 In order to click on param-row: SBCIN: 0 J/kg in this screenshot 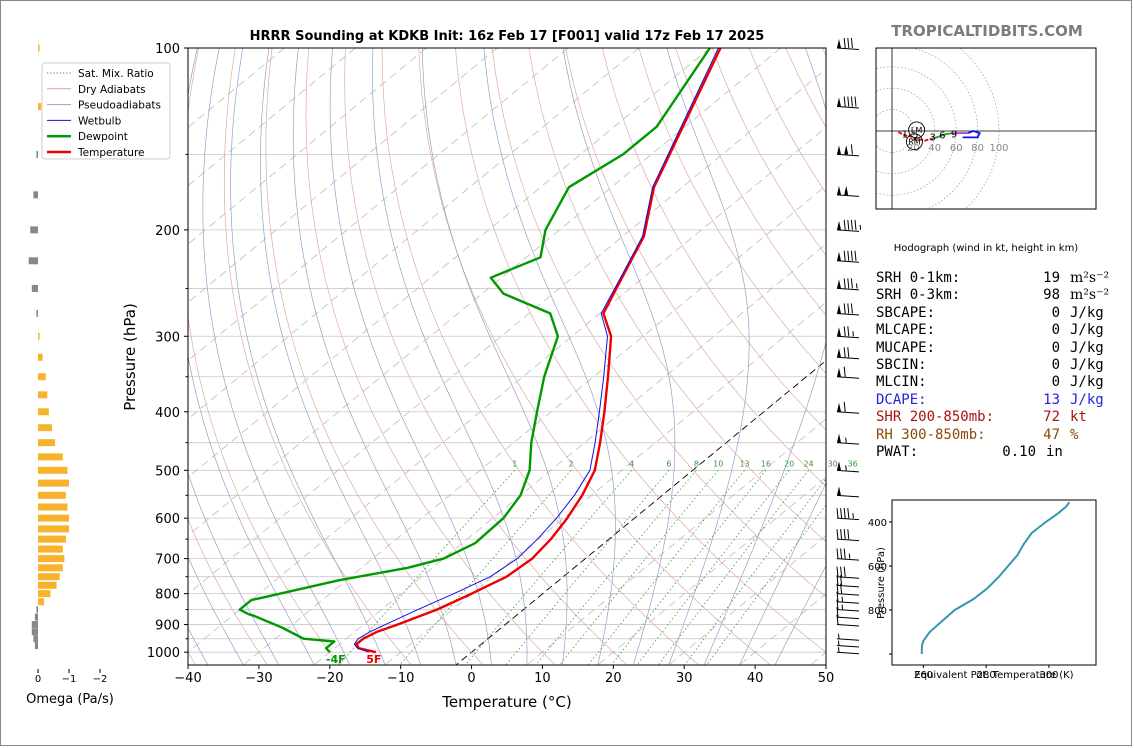, I will do `click(990, 365)`.